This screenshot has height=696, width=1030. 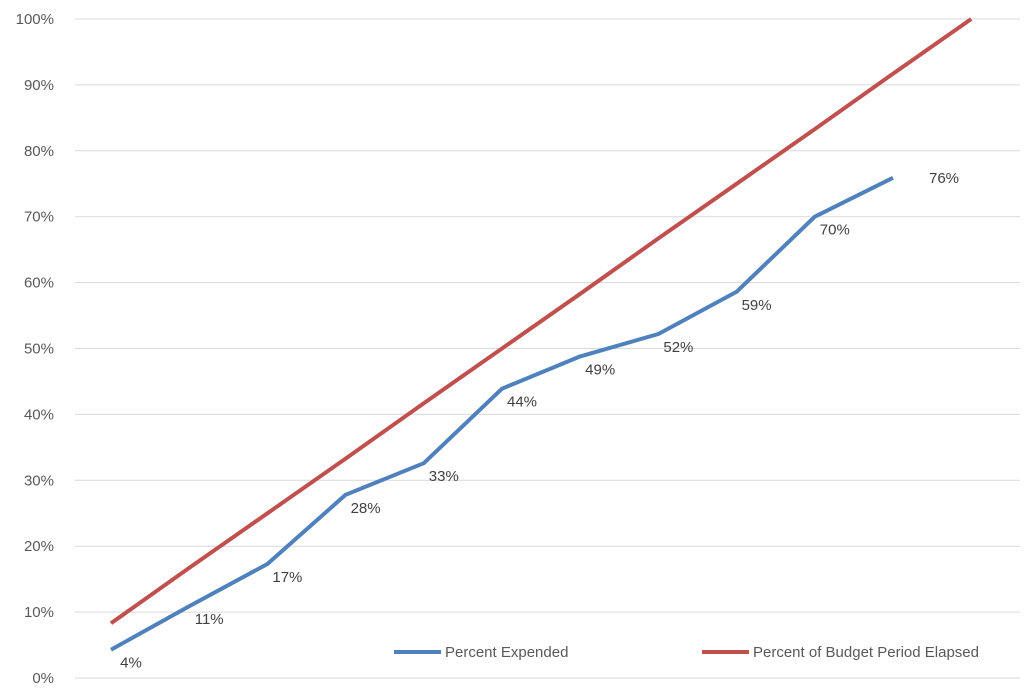 What do you see at coordinates (39, 414) in the screenshot?
I see `y-tick-label-4: 40%` at bounding box center [39, 414].